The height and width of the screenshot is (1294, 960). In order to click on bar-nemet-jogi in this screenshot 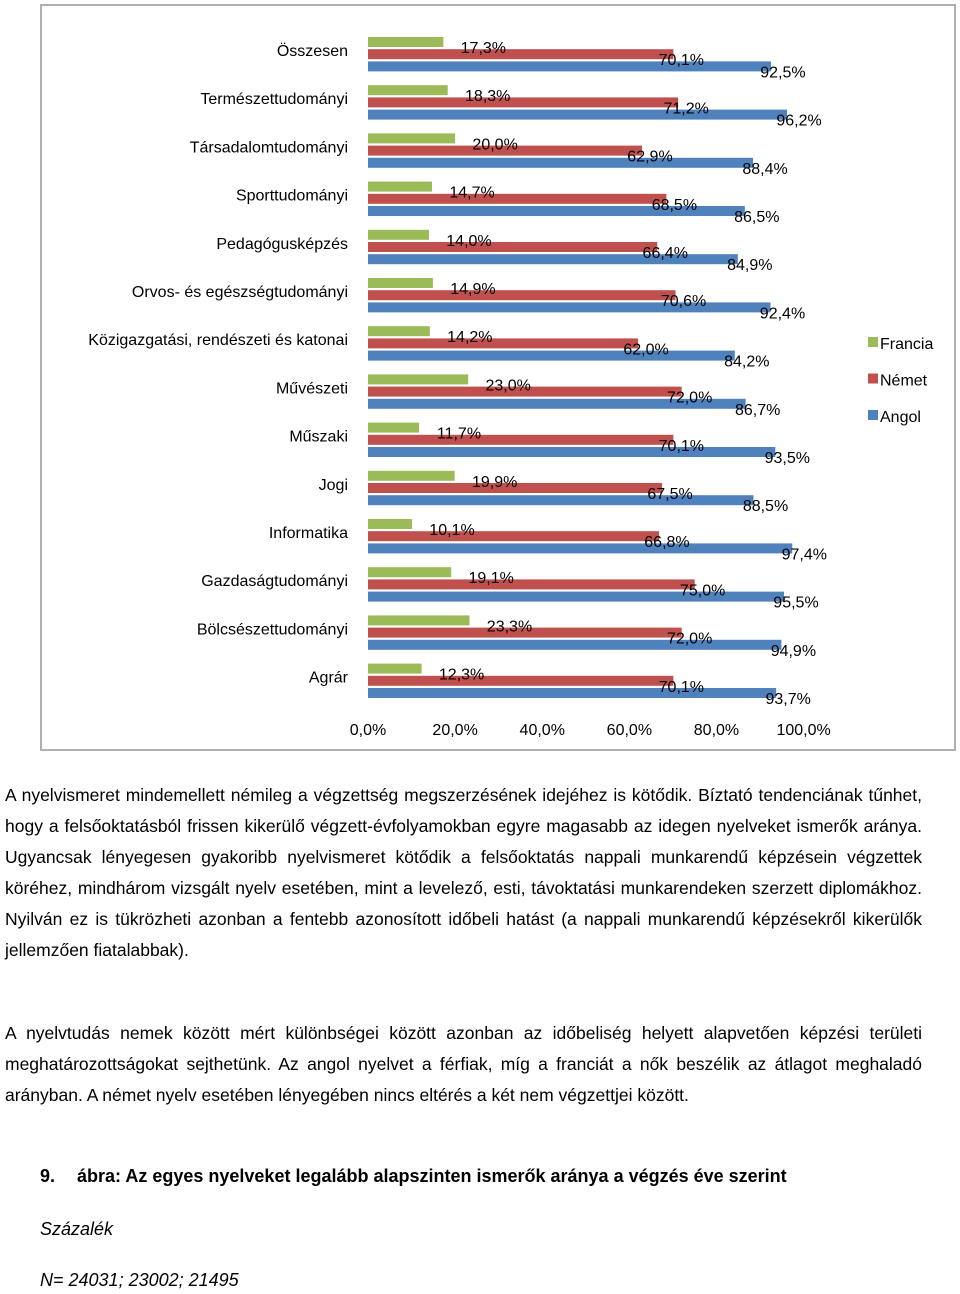, I will do `click(515, 488)`.